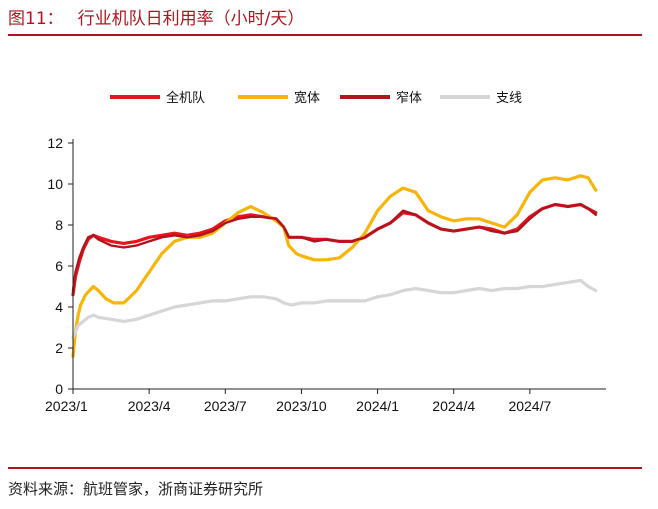  What do you see at coordinates (149, 406) in the screenshot?
I see `x-tick-label-1: 2023/4` at bounding box center [149, 406].